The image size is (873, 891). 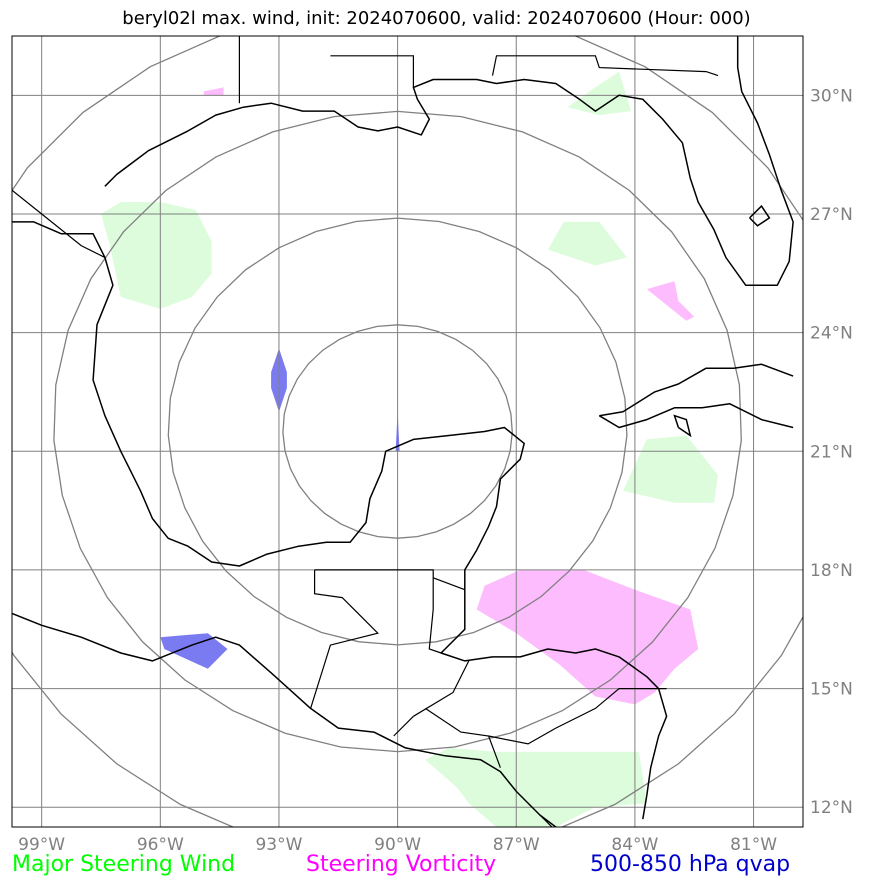 I want to click on lon-tick-label: 96°W, so click(x=160, y=845).